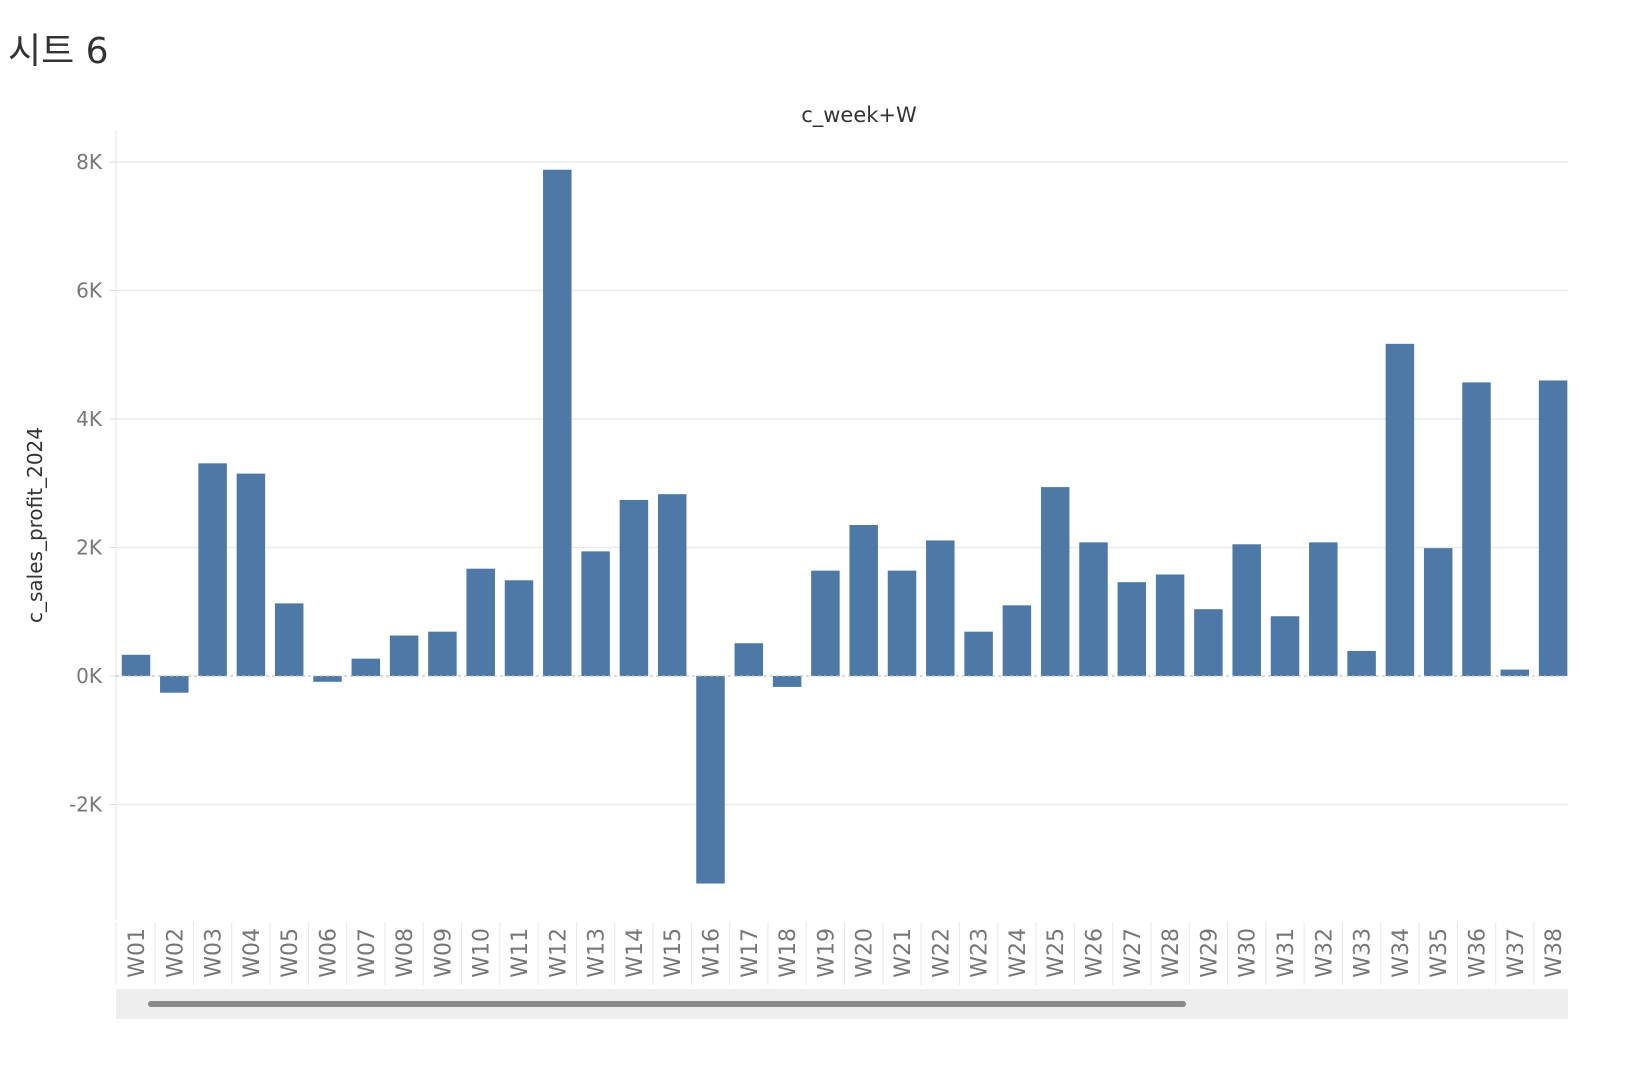  What do you see at coordinates (634, 587) in the screenshot?
I see `bar-w14` at bounding box center [634, 587].